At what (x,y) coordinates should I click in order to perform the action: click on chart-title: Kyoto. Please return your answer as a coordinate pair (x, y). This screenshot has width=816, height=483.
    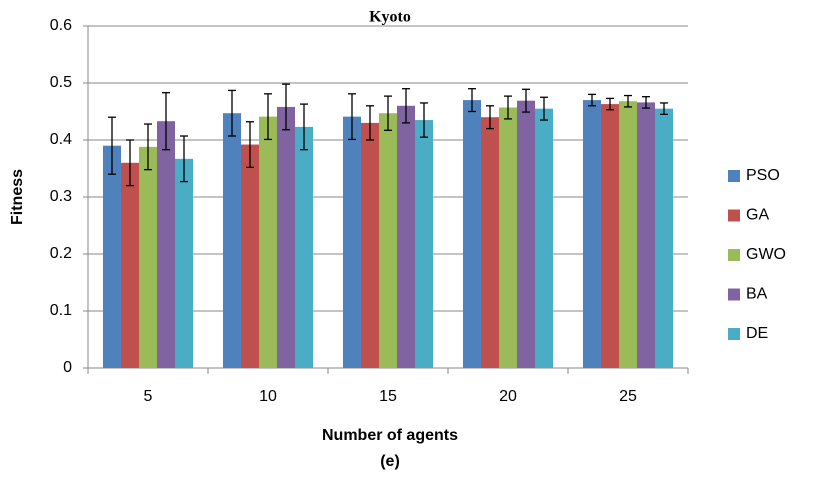
    Looking at the image, I should click on (390, 17).